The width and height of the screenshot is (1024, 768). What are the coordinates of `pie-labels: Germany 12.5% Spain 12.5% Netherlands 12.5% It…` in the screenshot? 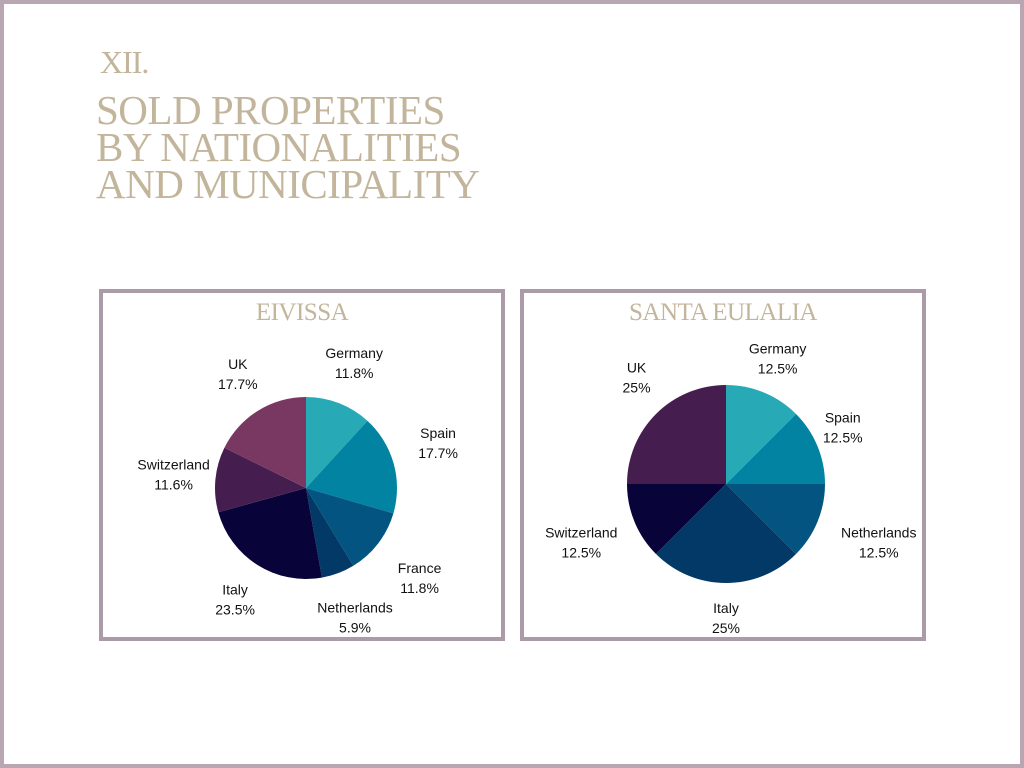 It's located at (730, 488).